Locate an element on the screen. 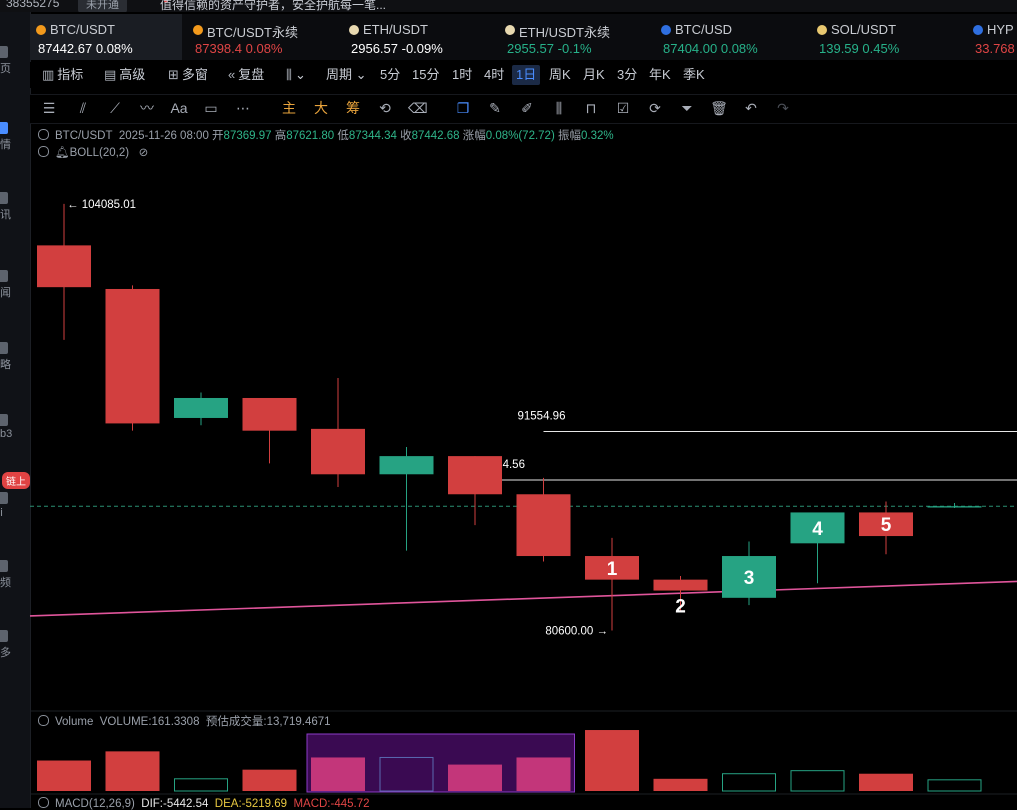 The image size is (1017, 810). change-value: 0.08%(72.72) is located at coordinates (520, 136).